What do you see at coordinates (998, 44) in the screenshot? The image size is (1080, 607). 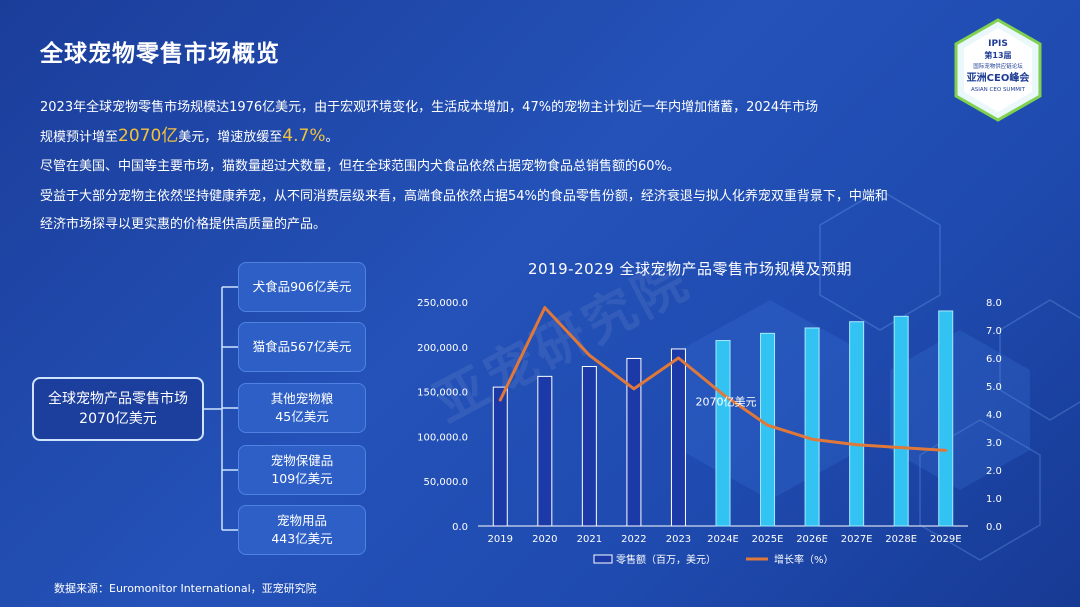 I see `svg-text: IPIS` at bounding box center [998, 44].